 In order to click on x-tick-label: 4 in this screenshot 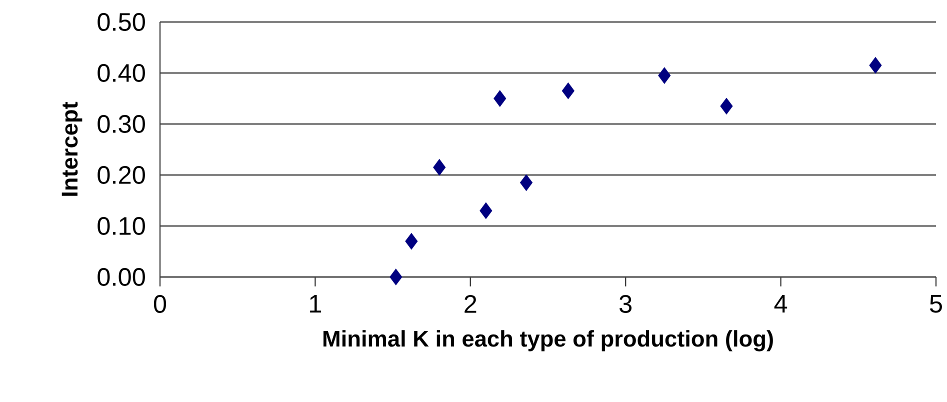, I will do `click(781, 303)`.